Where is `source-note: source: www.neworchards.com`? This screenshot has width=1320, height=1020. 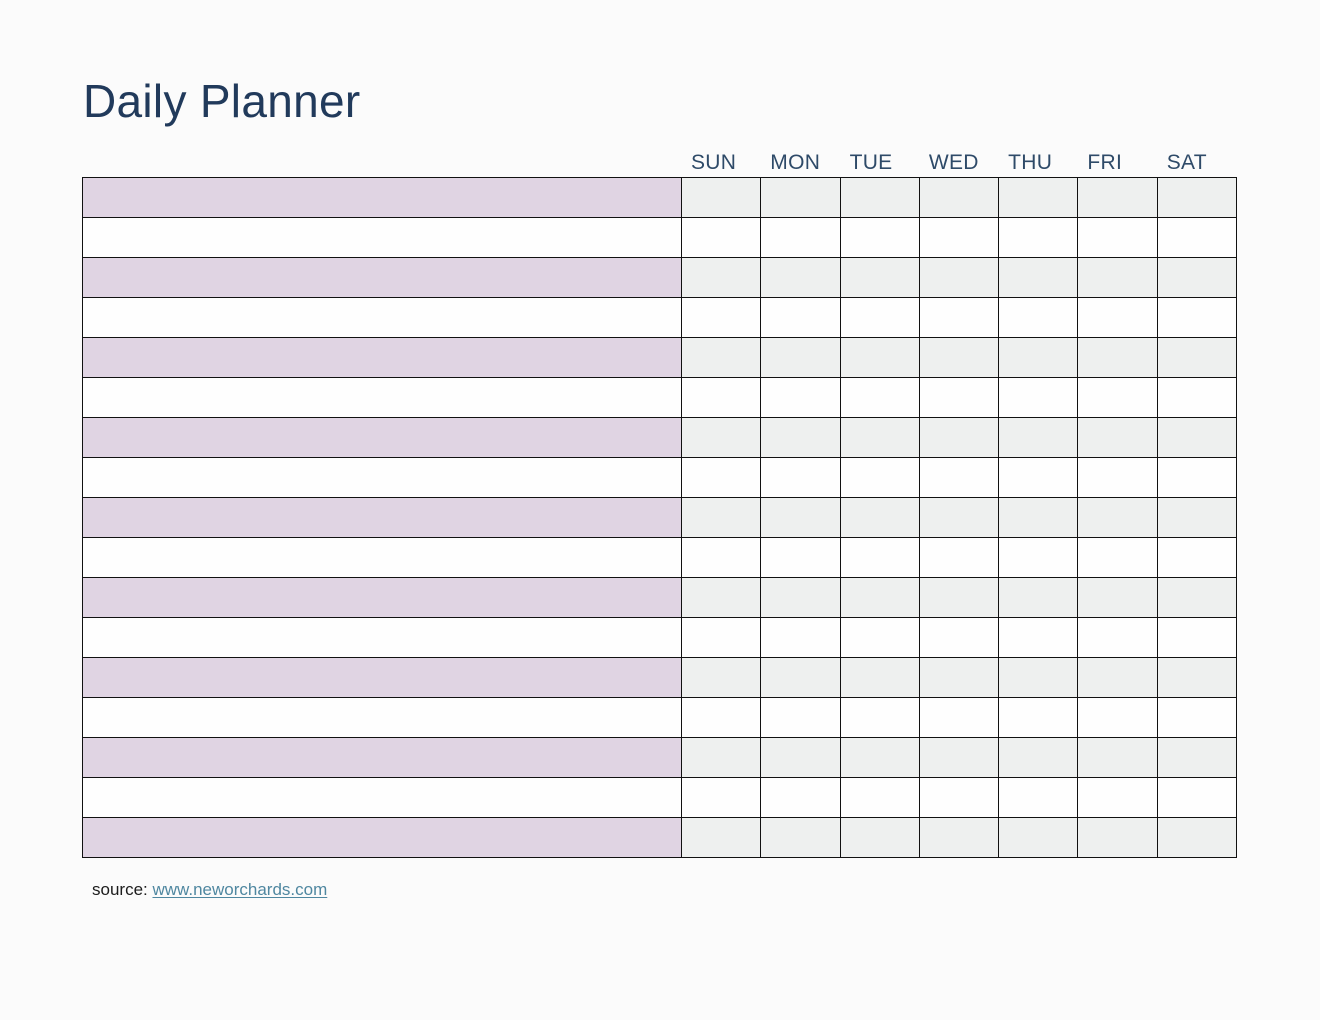
source-note: source: www.neworchards.com is located at coordinates (209, 890).